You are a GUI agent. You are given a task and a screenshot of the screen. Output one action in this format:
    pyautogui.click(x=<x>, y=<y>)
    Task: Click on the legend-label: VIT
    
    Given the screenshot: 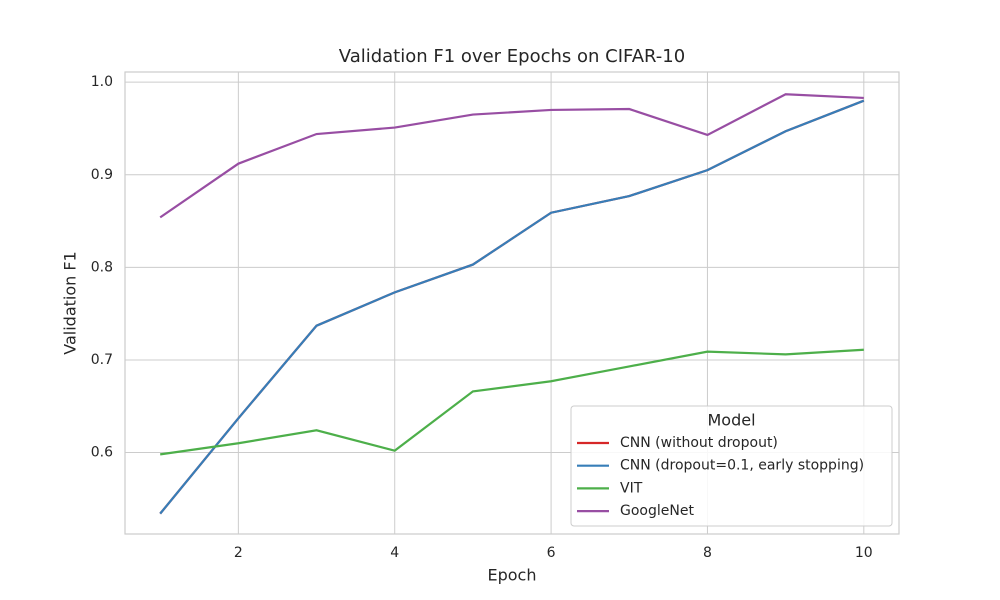 What is the action you would take?
    pyautogui.click(x=631, y=488)
    